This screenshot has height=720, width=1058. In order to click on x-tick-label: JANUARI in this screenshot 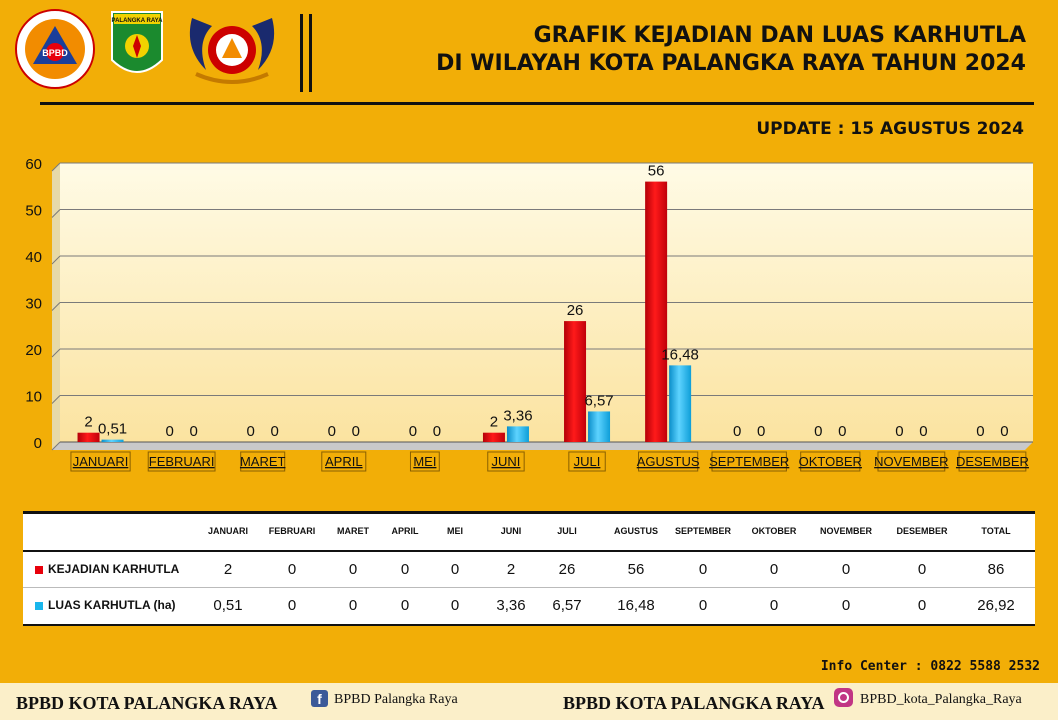, I will do `click(101, 461)`.